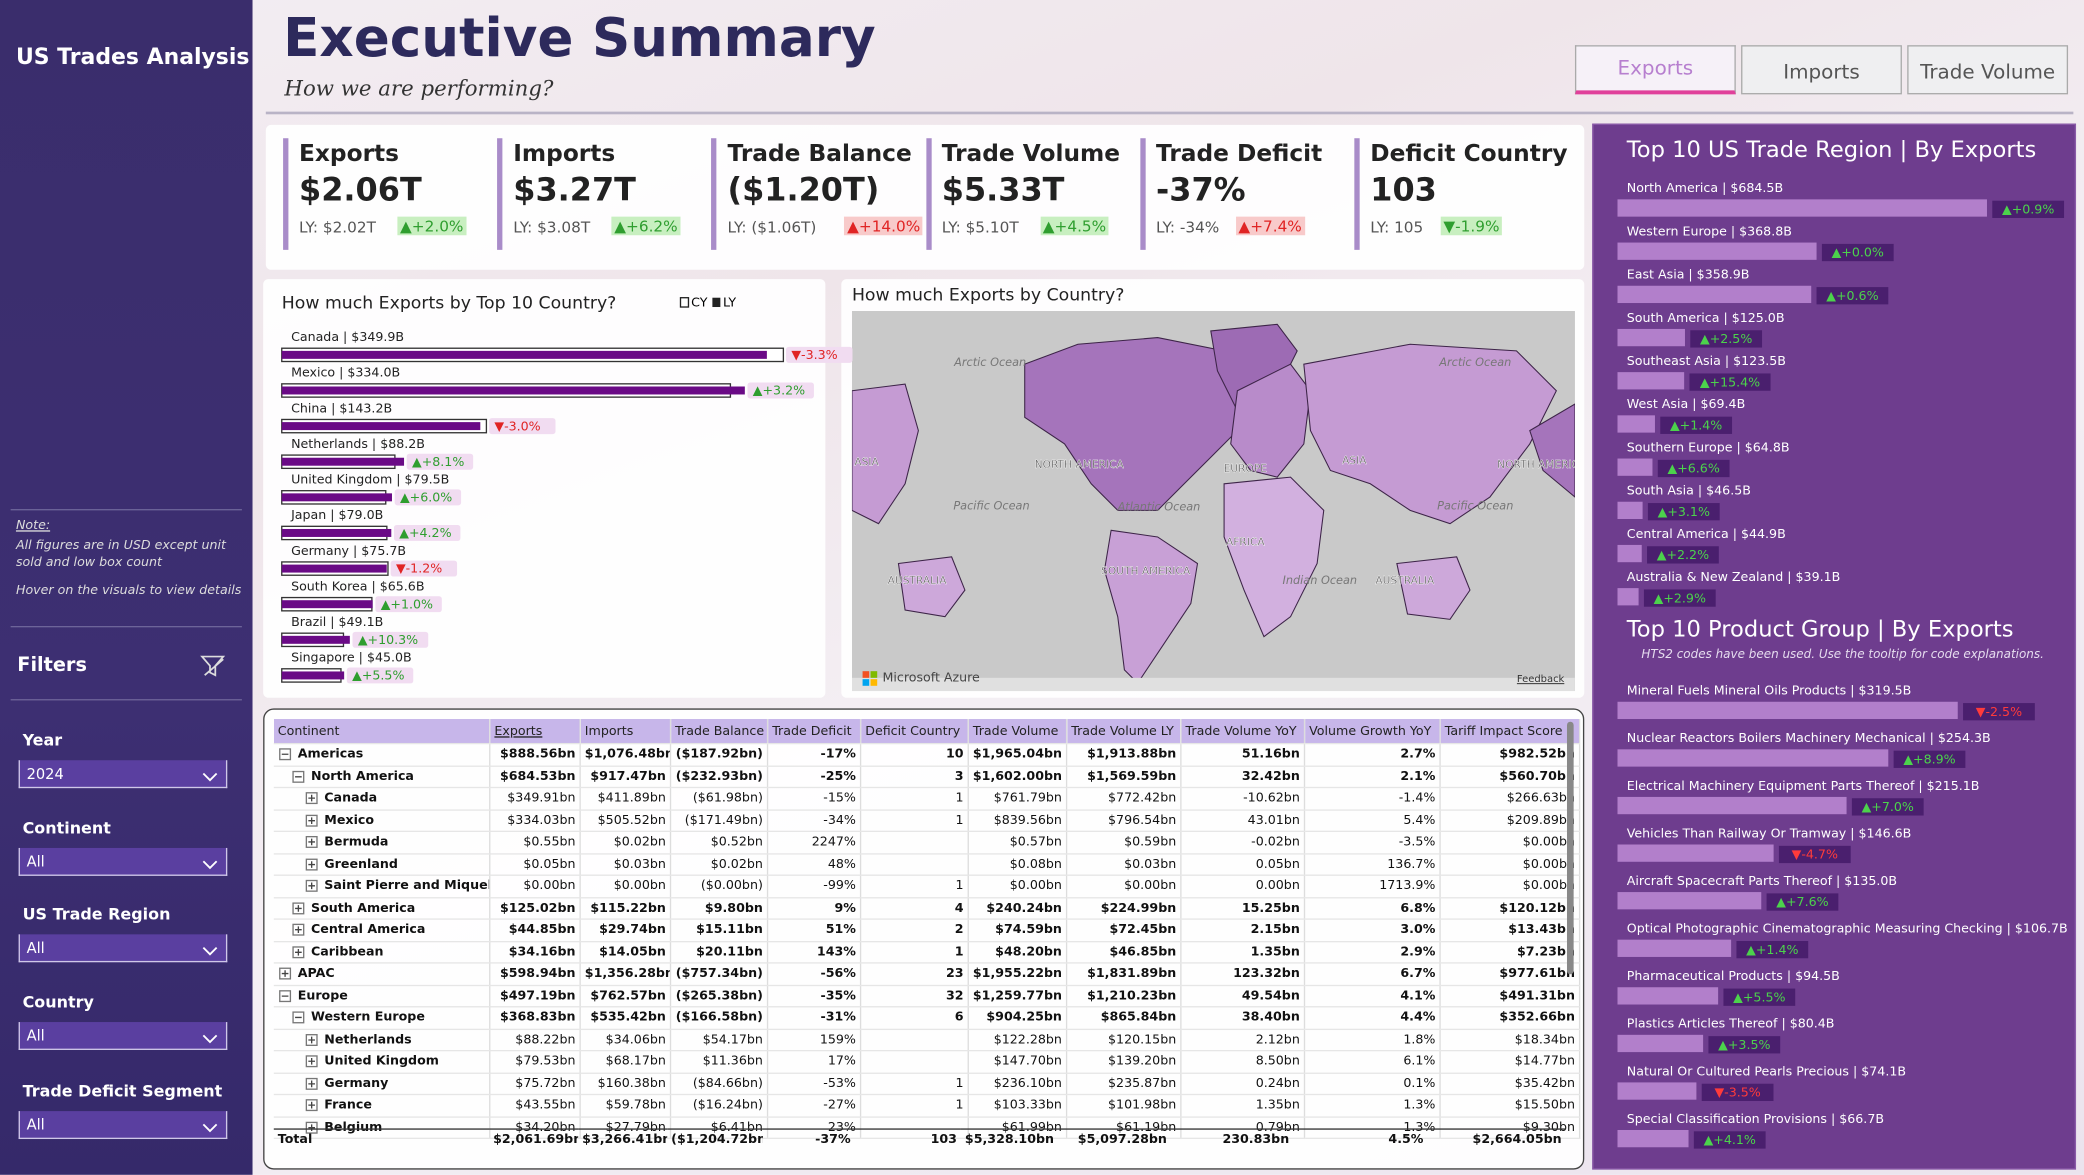  What do you see at coordinates (719, 732) in the screenshot?
I see `column-header: Trade Balance` at bounding box center [719, 732].